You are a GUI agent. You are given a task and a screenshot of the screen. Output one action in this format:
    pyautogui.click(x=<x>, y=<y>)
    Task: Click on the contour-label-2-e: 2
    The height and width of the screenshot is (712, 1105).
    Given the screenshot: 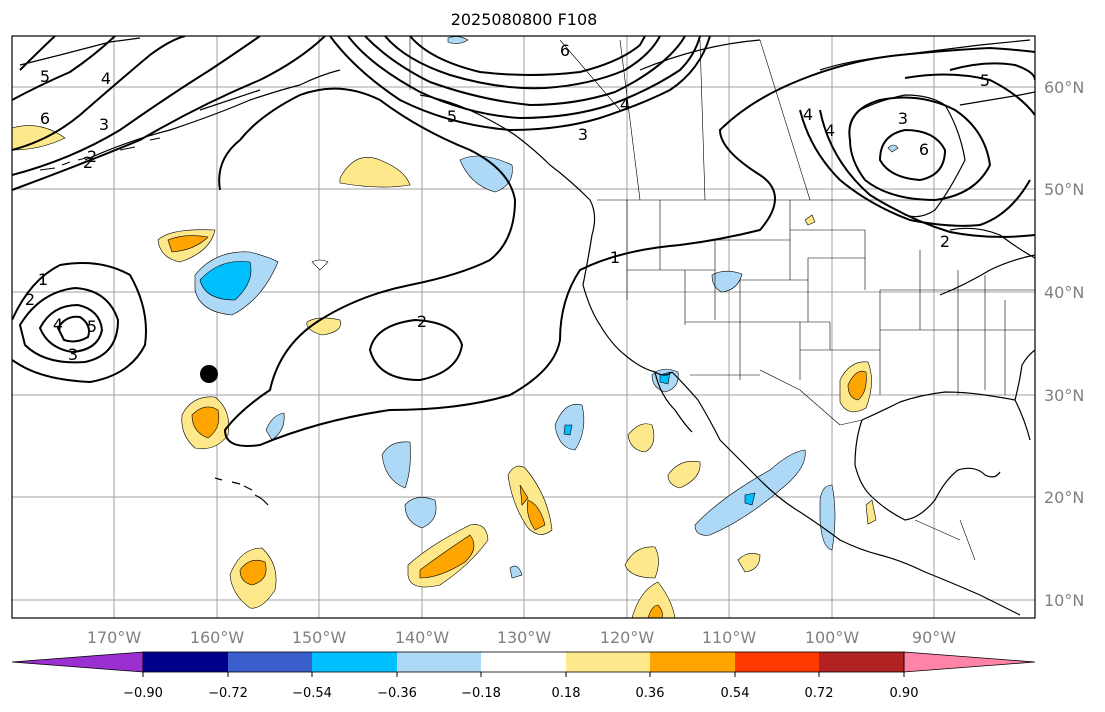 What is the action you would take?
    pyautogui.click(x=88, y=162)
    